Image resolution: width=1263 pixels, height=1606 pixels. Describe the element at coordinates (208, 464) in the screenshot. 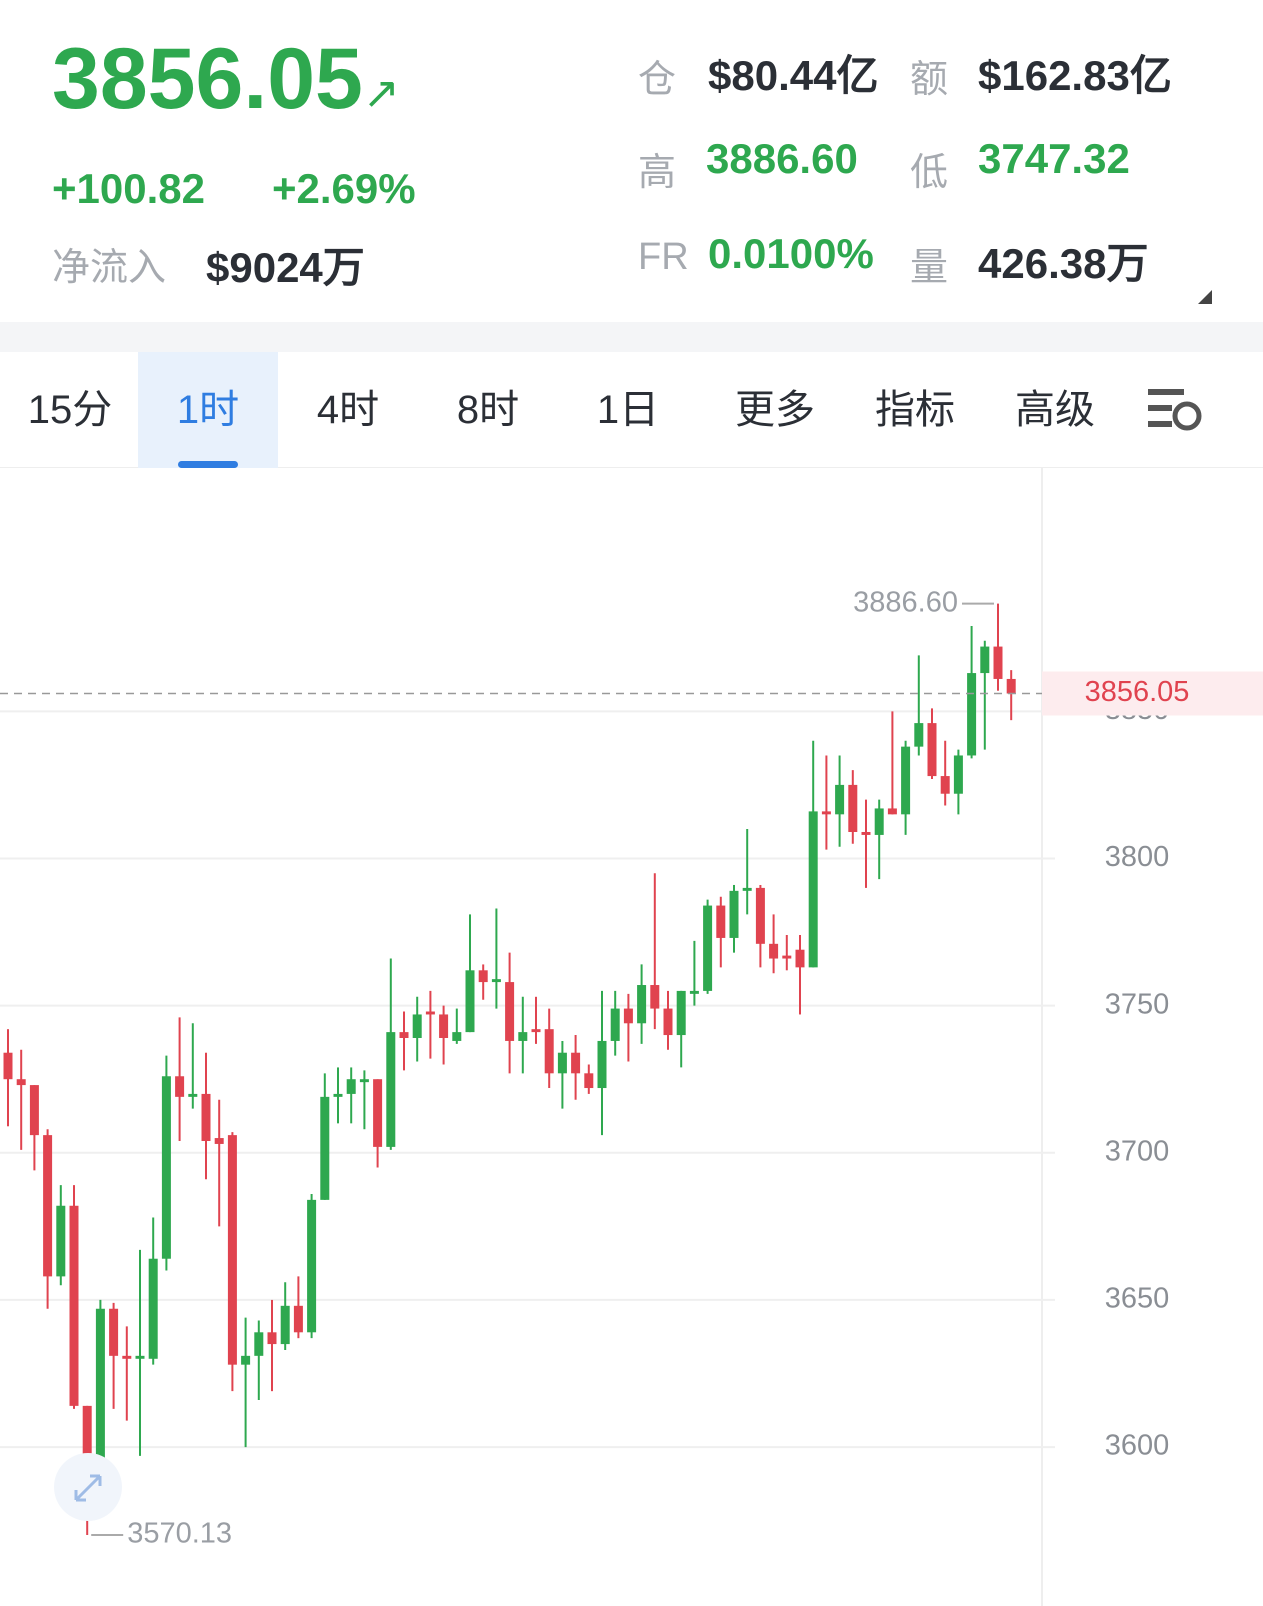

I see `tab-indicator` at that location.